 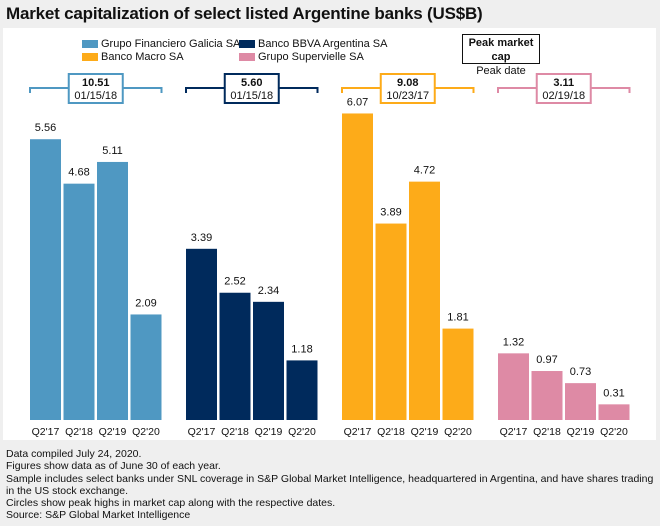 I want to click on peak-key-box: Peak market cap Peak date, so click(x=501, y=55).